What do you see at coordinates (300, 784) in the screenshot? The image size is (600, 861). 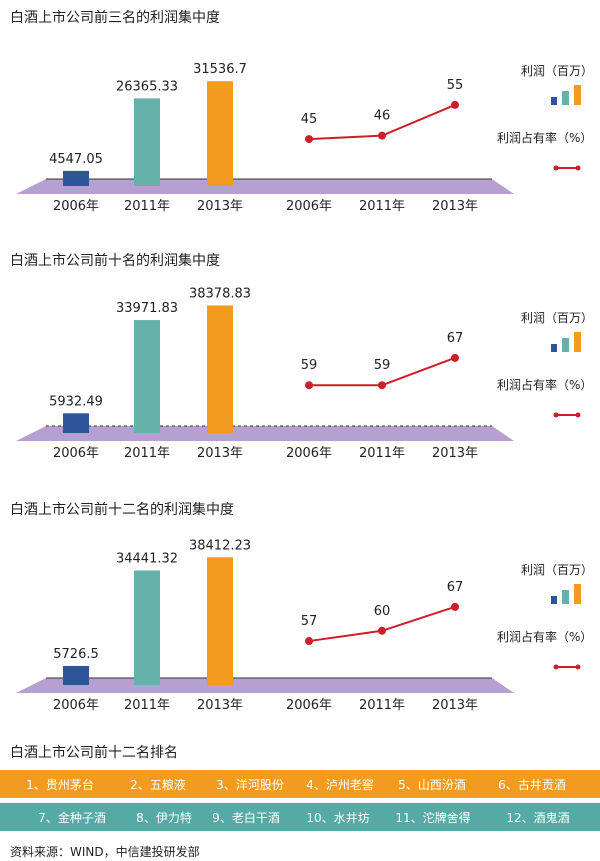 I see `ranking-row-top: 1、贵州茅台 2、五粮液 3、洋河股份 4、泸州老窖 5、山西汾酒 6、古井贡酒` at bounding box center [300, 784].